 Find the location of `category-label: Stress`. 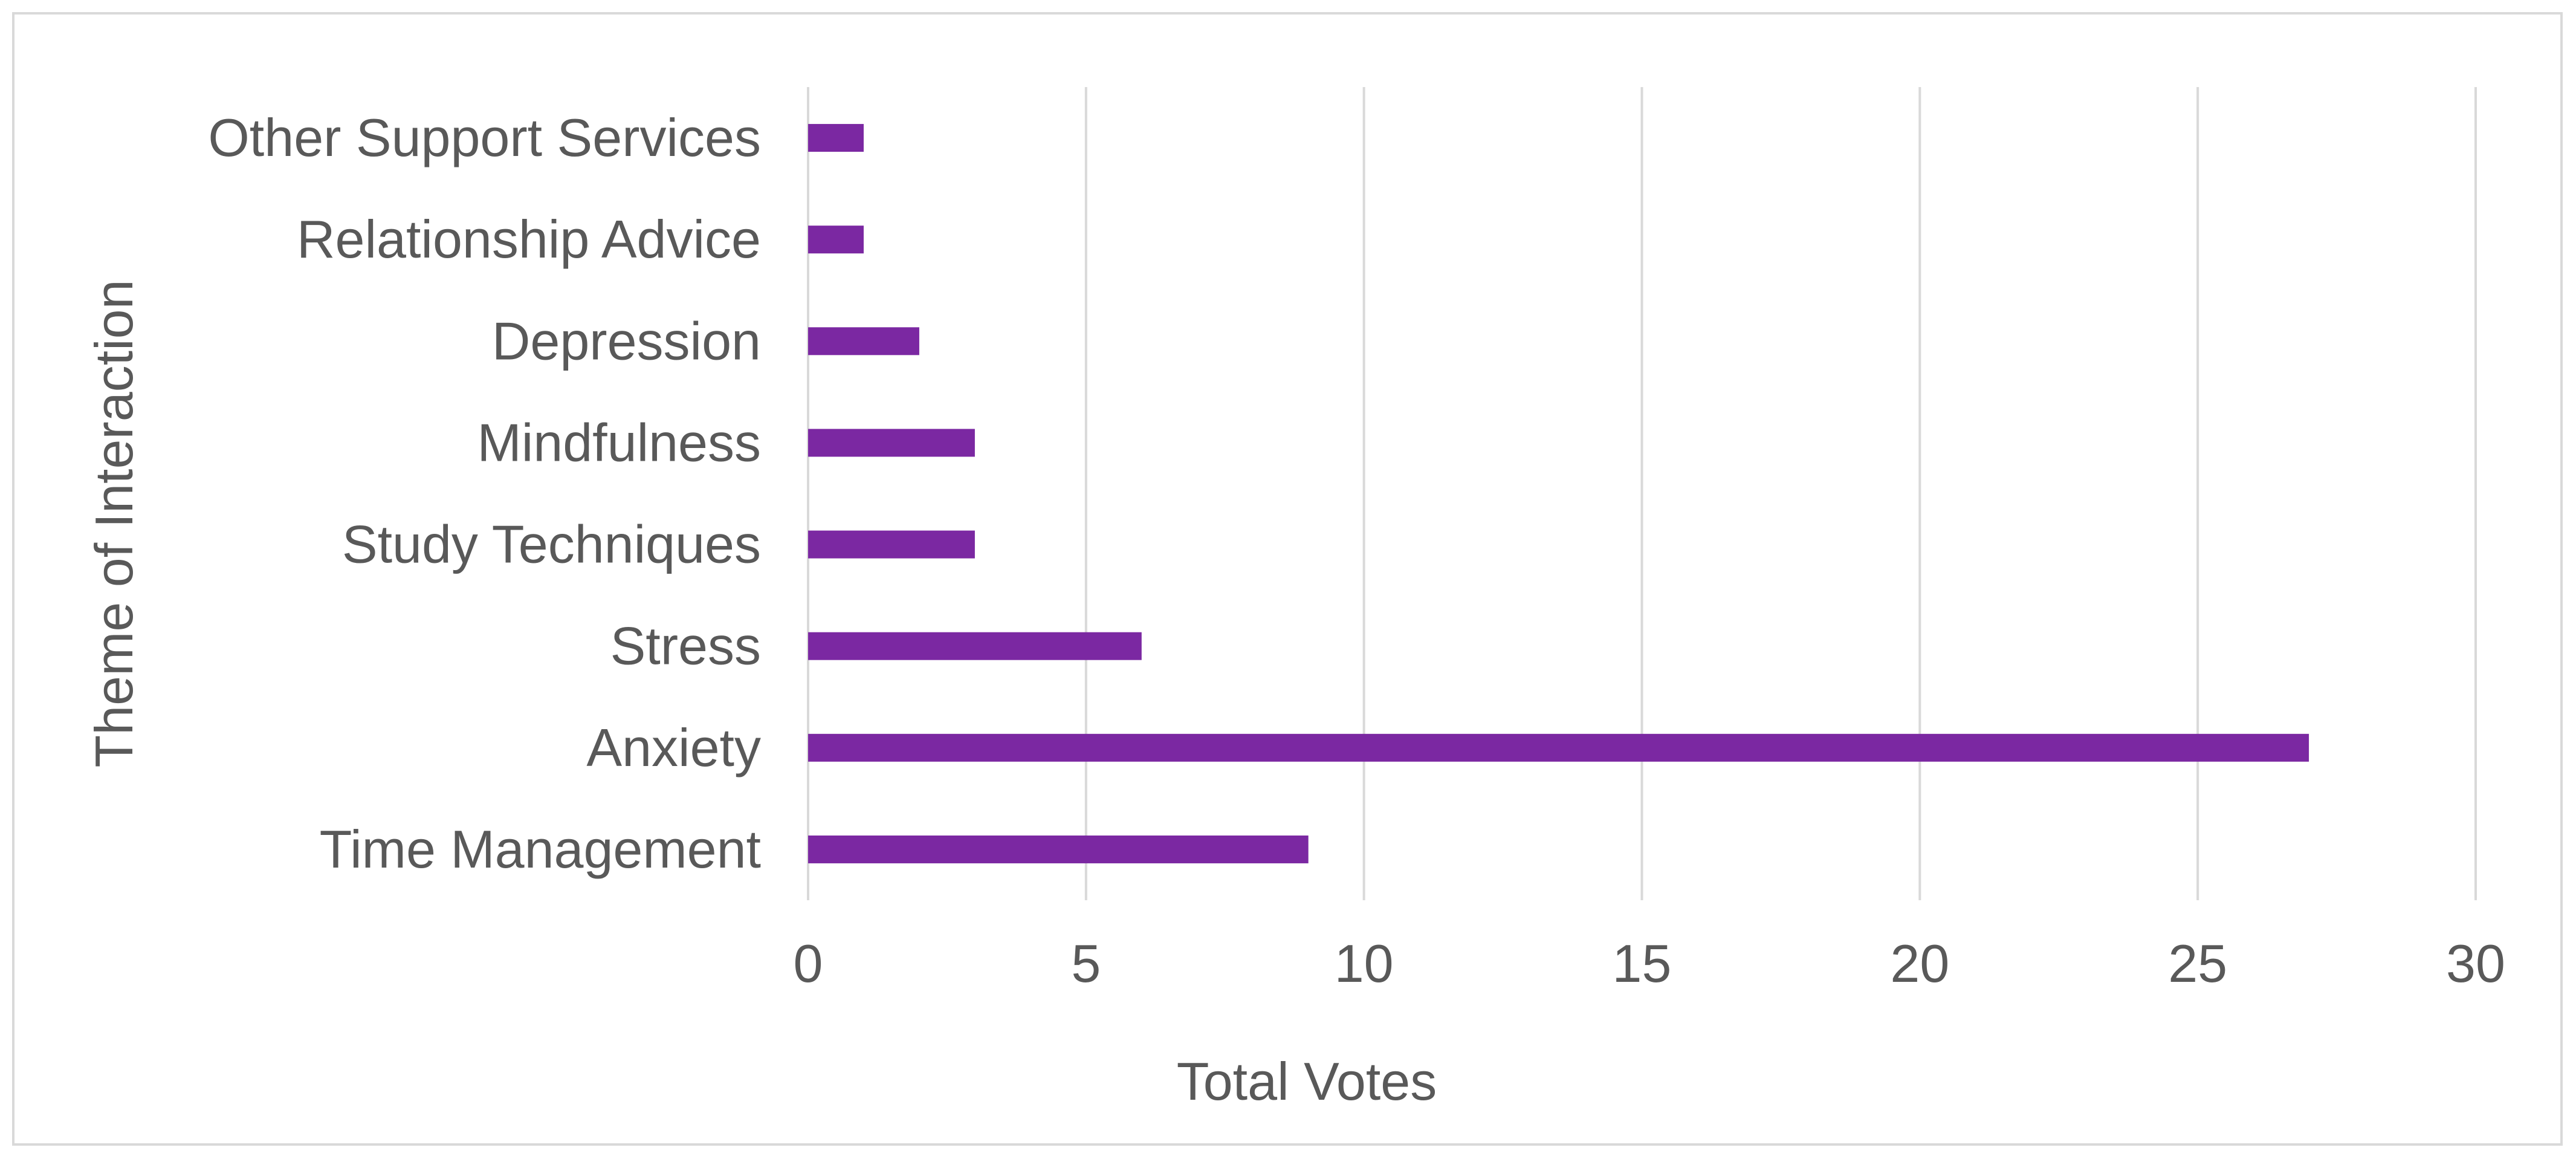

category-label: Stress is located at coordinates (685, 646).